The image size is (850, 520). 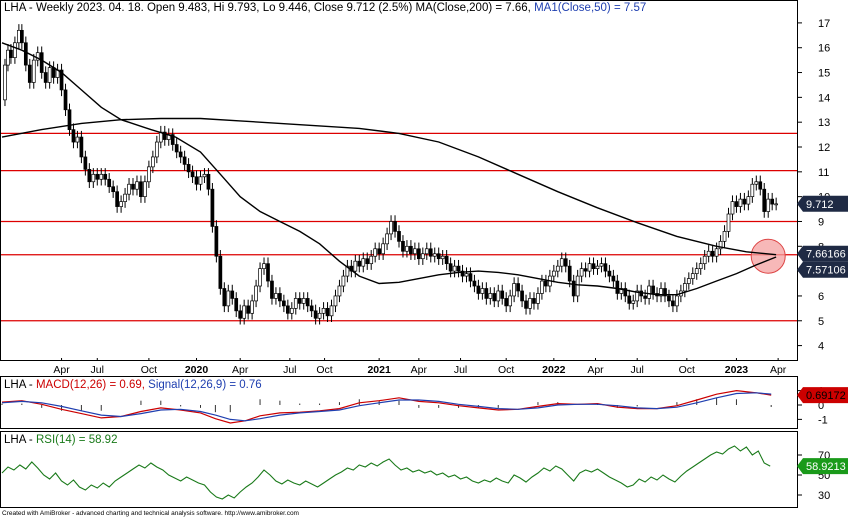 What do you see at coordinates (506, 370) in the screenshot?
I see `x-tick-label: Oct` at bounding box center [506, 370].